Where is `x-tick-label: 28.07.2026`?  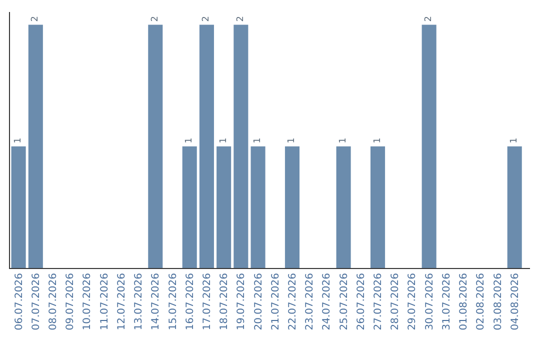
x-tick-label: 28.07.2026 is located at coordinates (396, 301).